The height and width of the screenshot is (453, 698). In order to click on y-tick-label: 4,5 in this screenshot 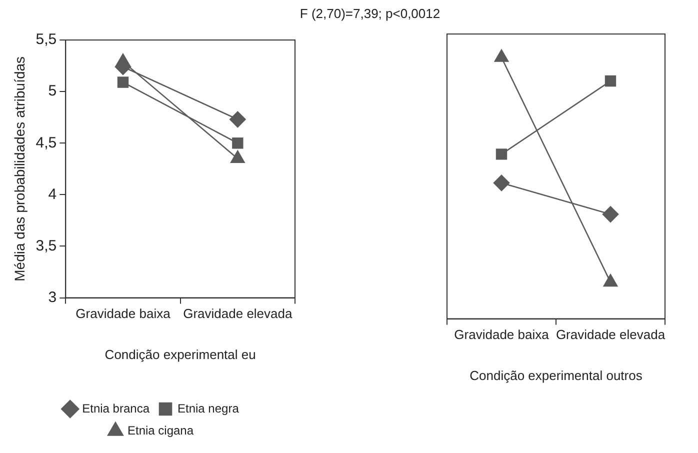, I will do `click(46, 143)`.